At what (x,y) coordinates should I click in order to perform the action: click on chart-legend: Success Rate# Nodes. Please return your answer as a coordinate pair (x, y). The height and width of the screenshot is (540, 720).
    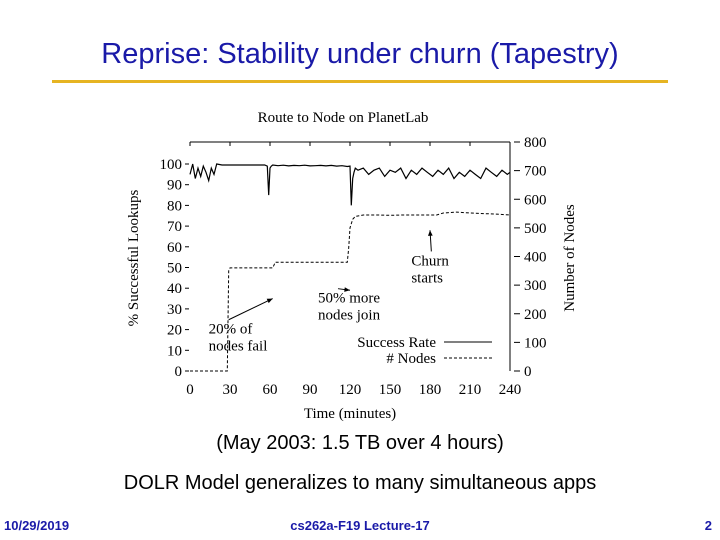
    Looking at the image, I should click on (424, 351).